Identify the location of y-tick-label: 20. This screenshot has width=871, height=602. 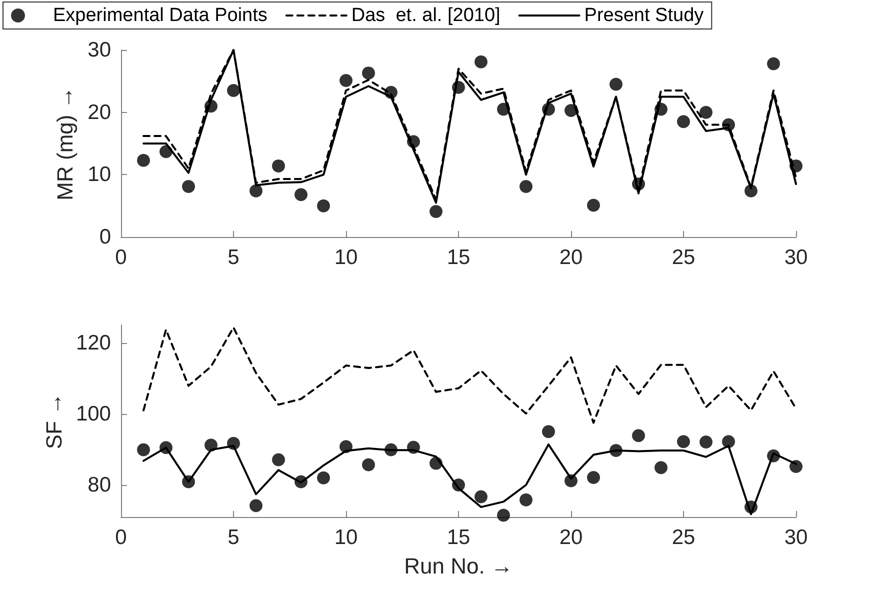
(99, 112).